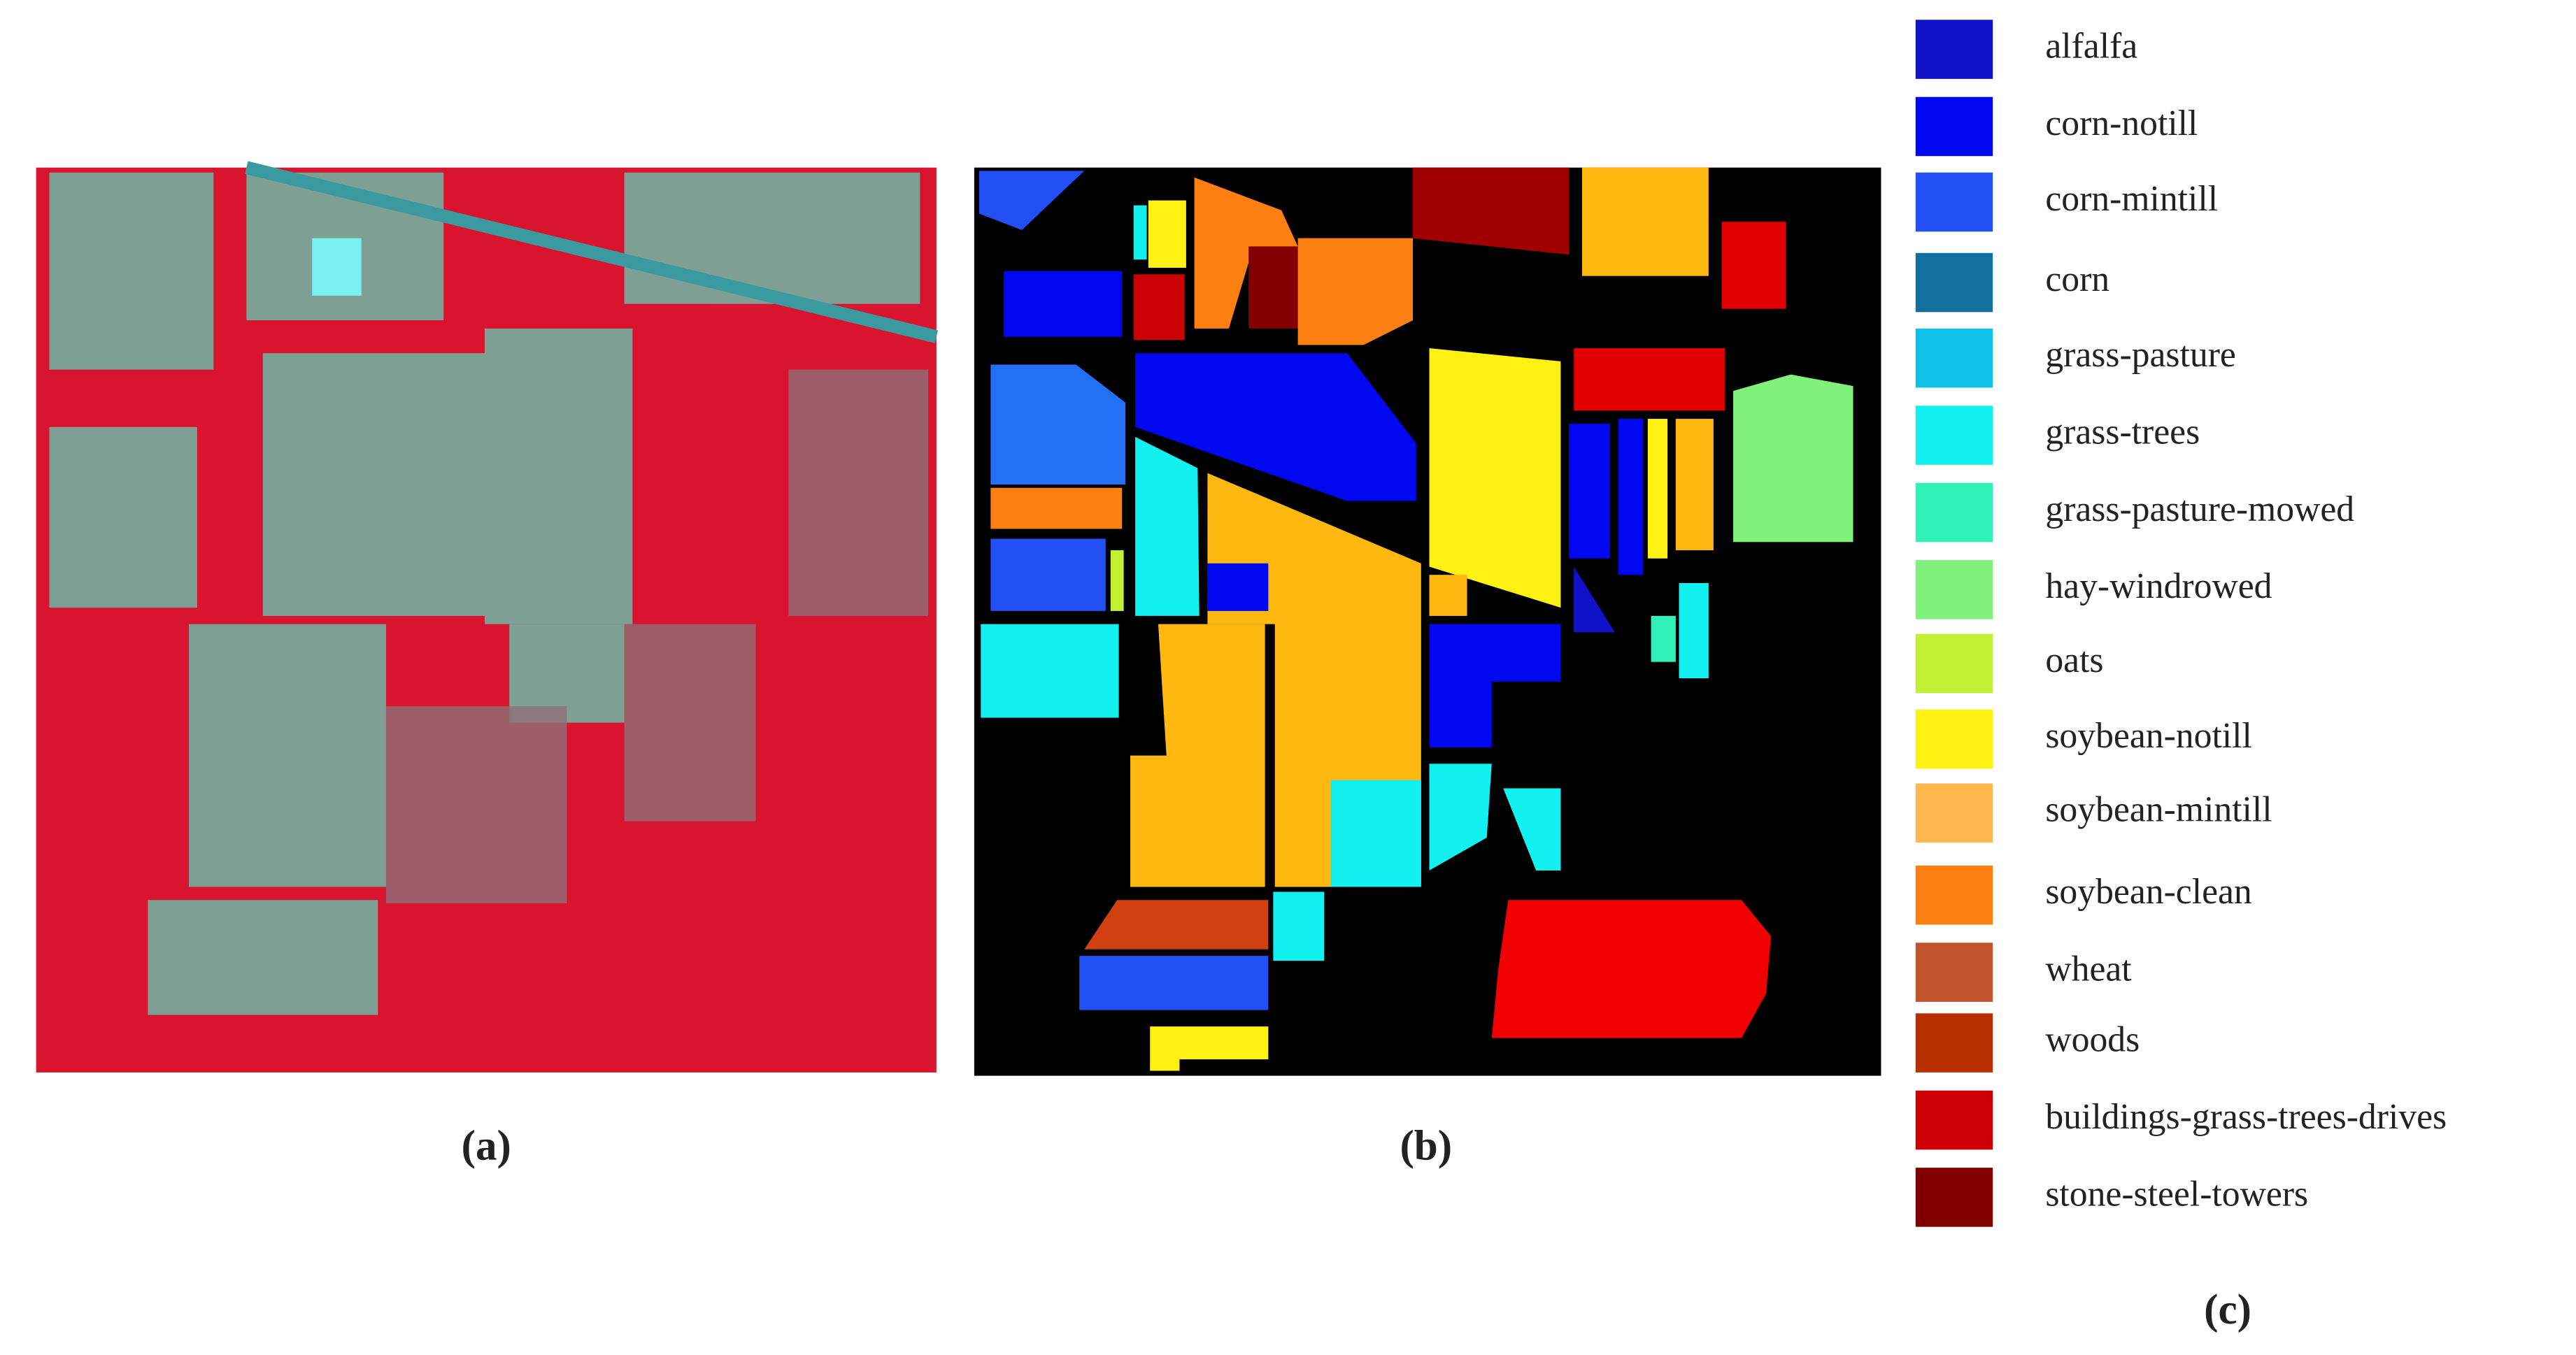 Image resolution: width=2576 pixels, height=1355 pixels. What do you see at coordinates (2199, 509) in the screenshot?
I see `legend-label: grass-pasture-mowed` at bounding box center [2199, 509].